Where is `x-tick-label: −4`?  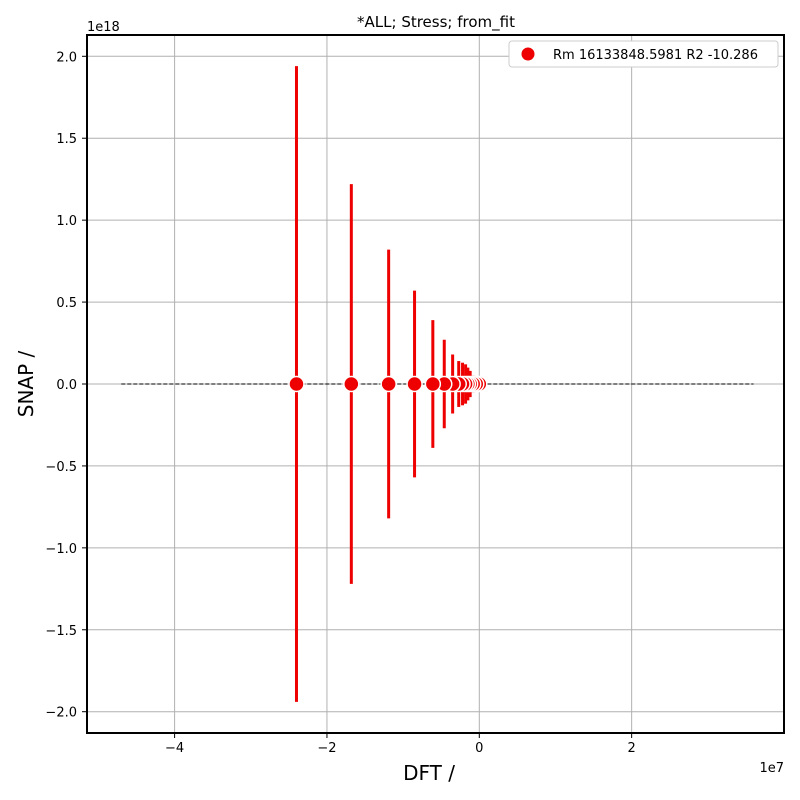
x-tick-label: −4 is located at coordinates (174, 748).